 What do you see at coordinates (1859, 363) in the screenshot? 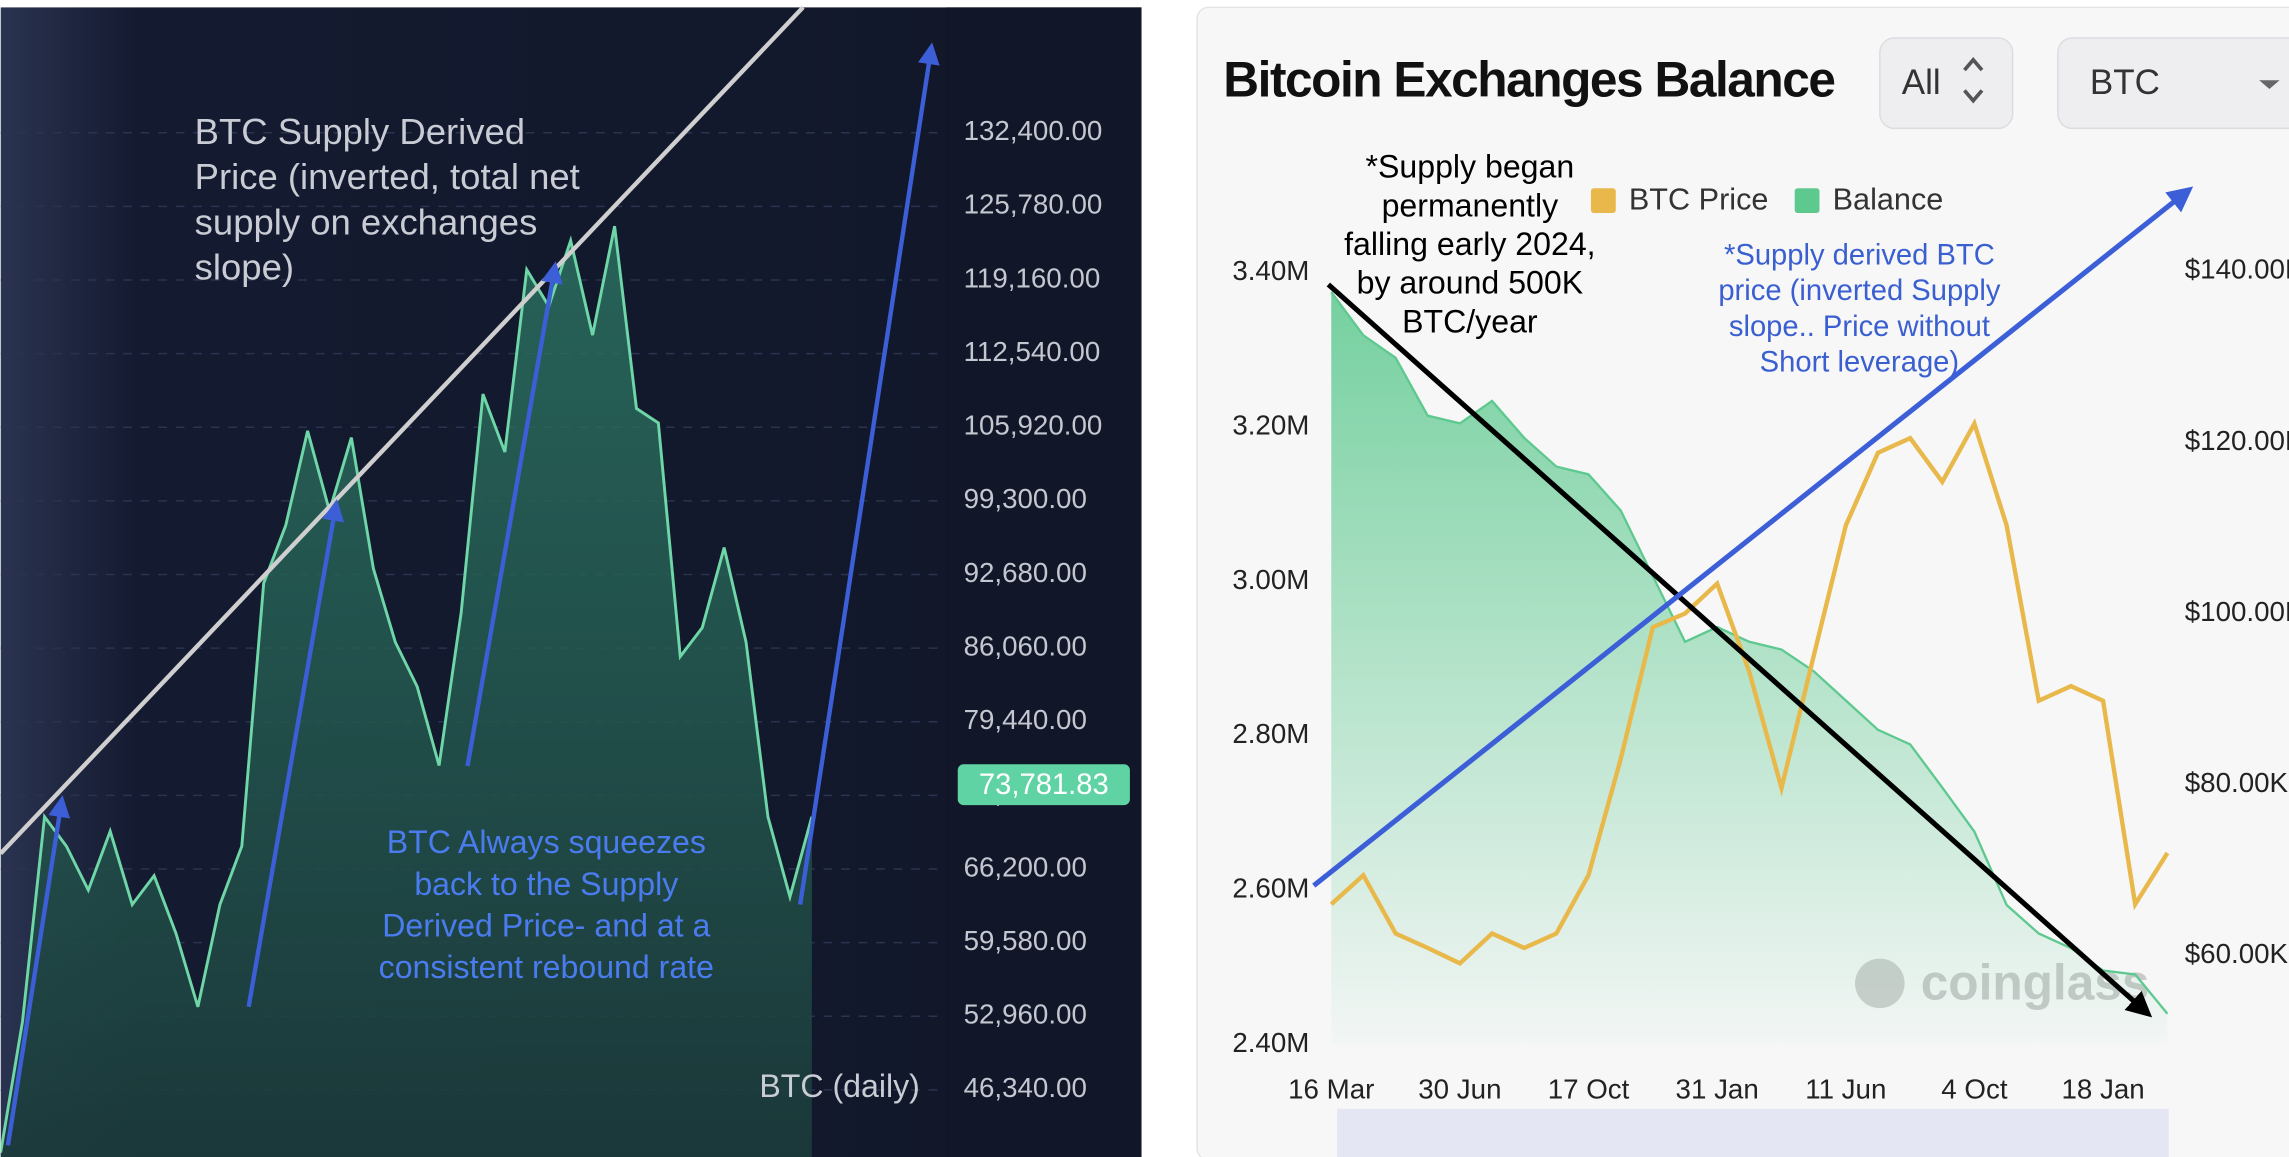
I see `annotation-line: Short leverage)` at bounding box center [1859, 363].